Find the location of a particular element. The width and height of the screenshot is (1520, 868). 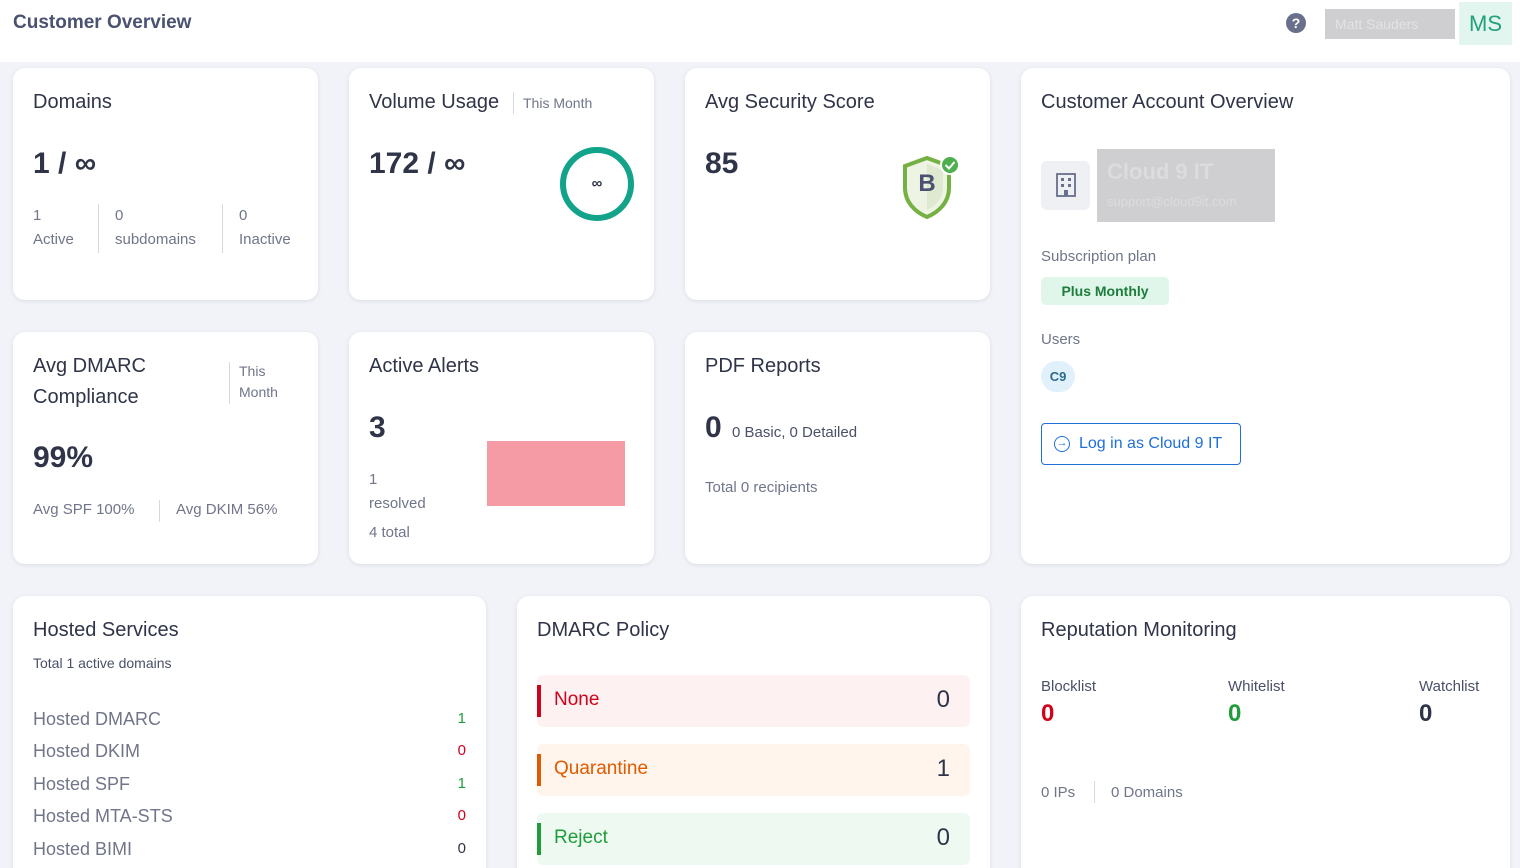

subdomains-label: subdomains is located at coordinates (155, 239).